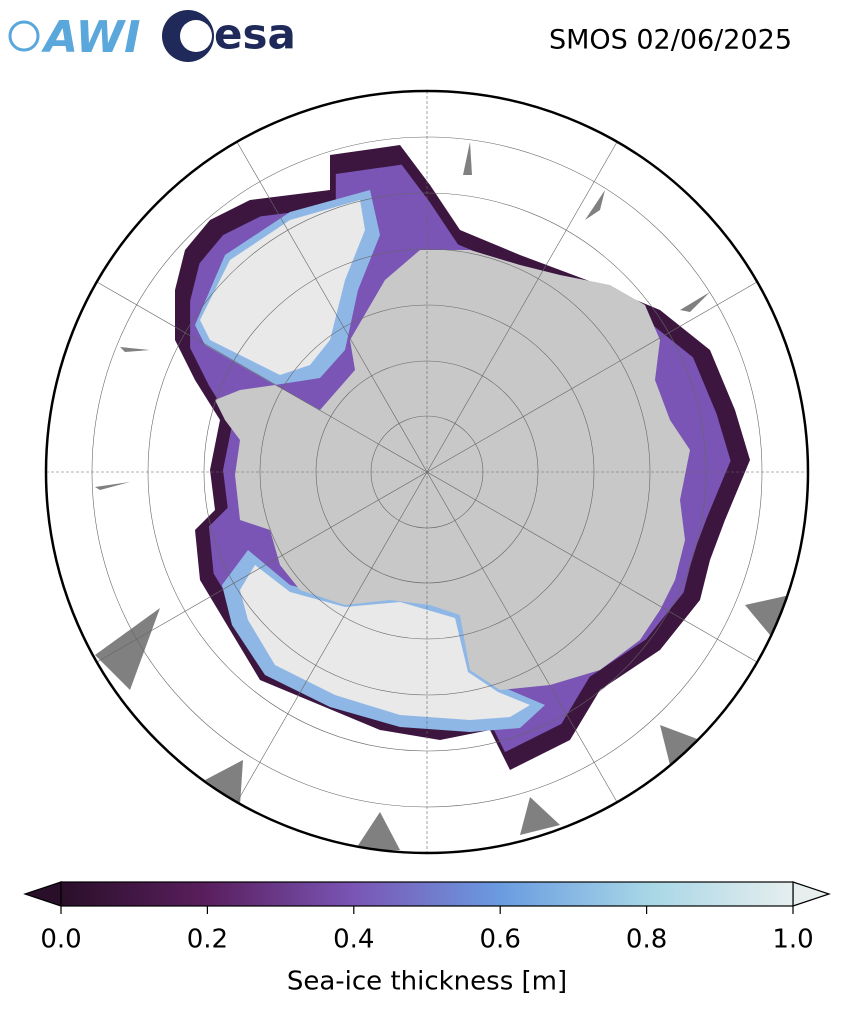  I want to click on logo-awi: AWI, so click(74, 37).